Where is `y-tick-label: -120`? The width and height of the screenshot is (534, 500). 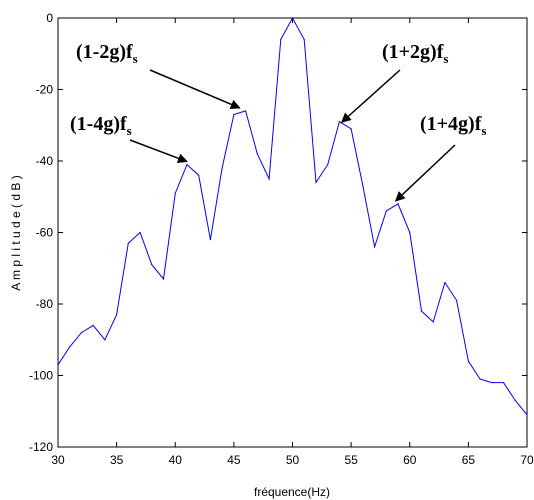
y-tick-label: -120 is located at coordinates (41, 447).